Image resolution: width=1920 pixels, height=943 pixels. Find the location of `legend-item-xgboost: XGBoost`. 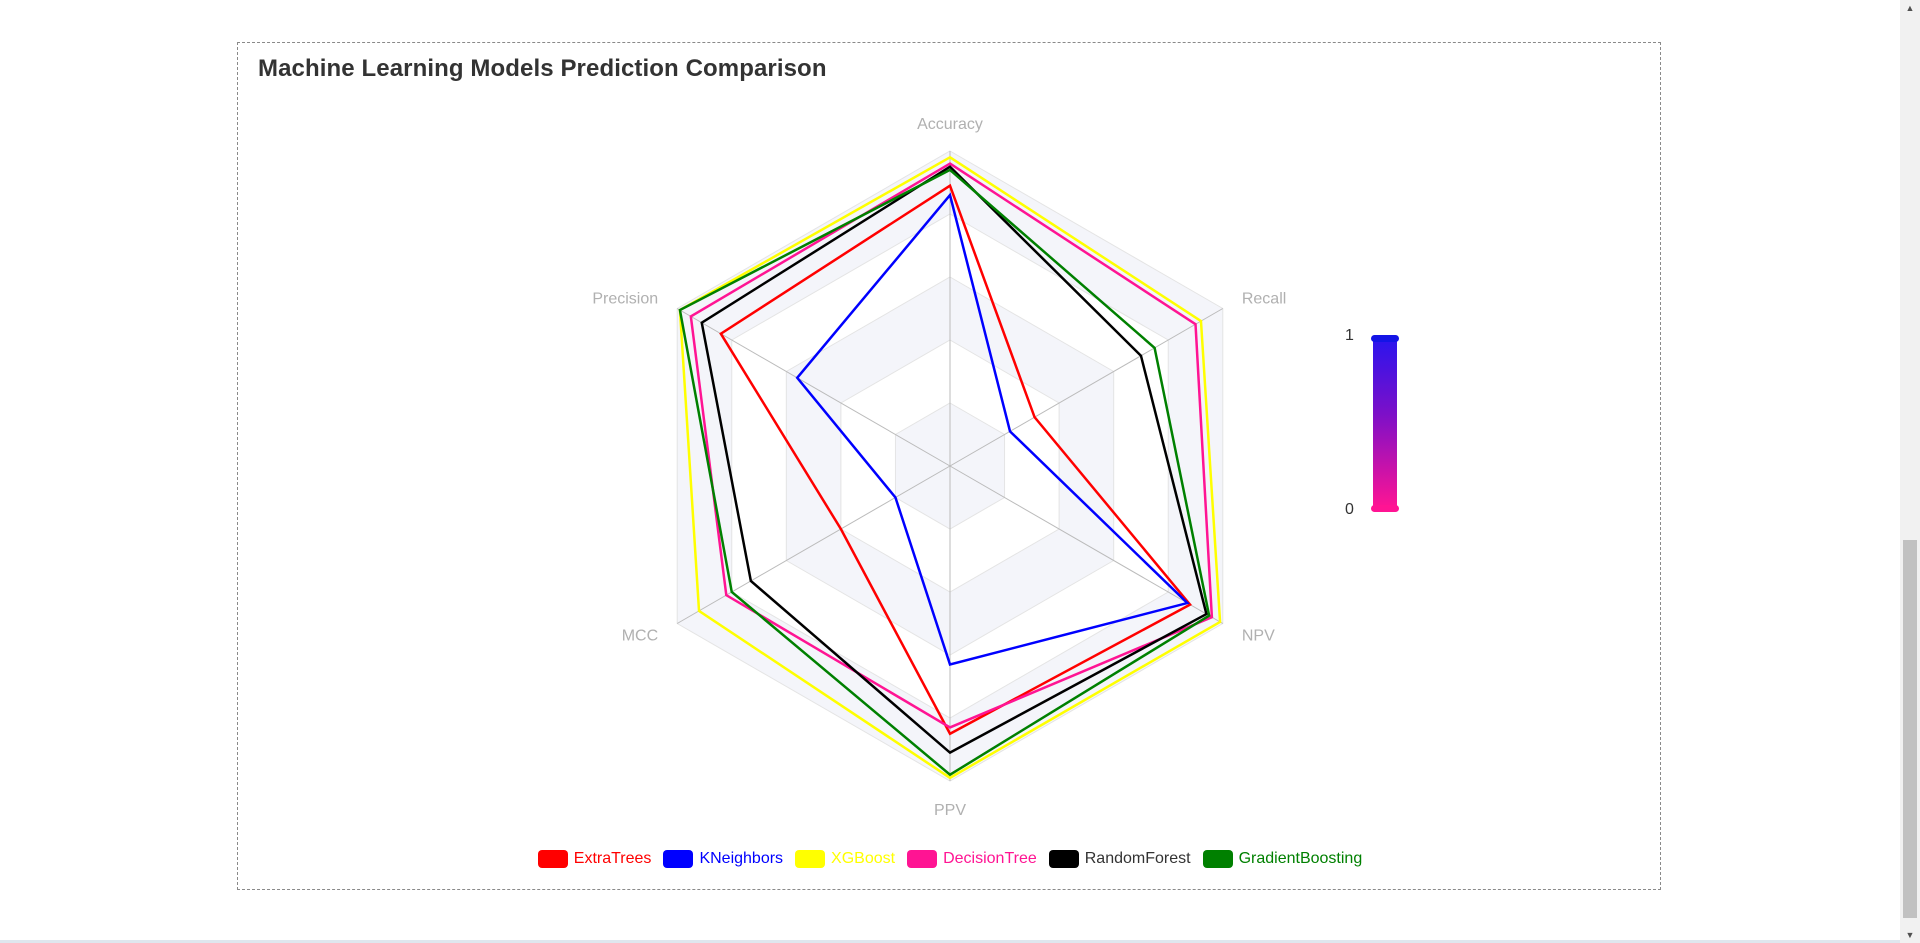

legend-item-xgboost: XGBoost is located at coordinates (845, 859).